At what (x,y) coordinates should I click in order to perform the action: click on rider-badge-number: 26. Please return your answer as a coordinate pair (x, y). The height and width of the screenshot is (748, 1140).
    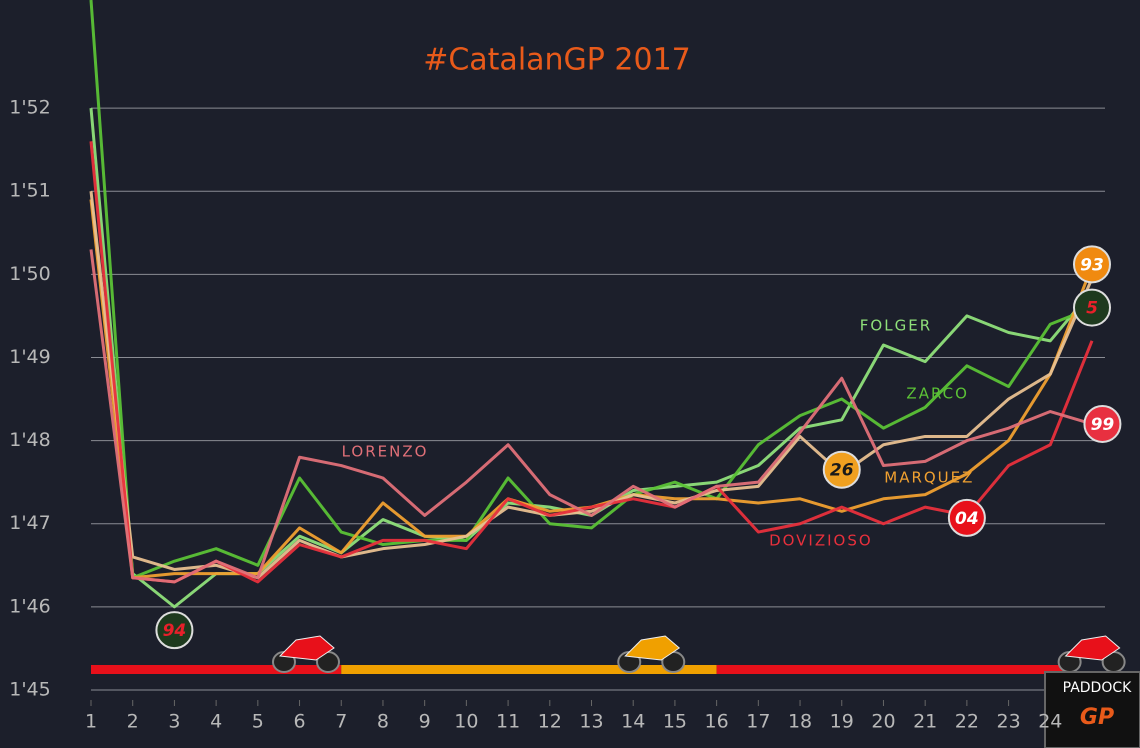
    Looking at the image, I should click on (842, 471).